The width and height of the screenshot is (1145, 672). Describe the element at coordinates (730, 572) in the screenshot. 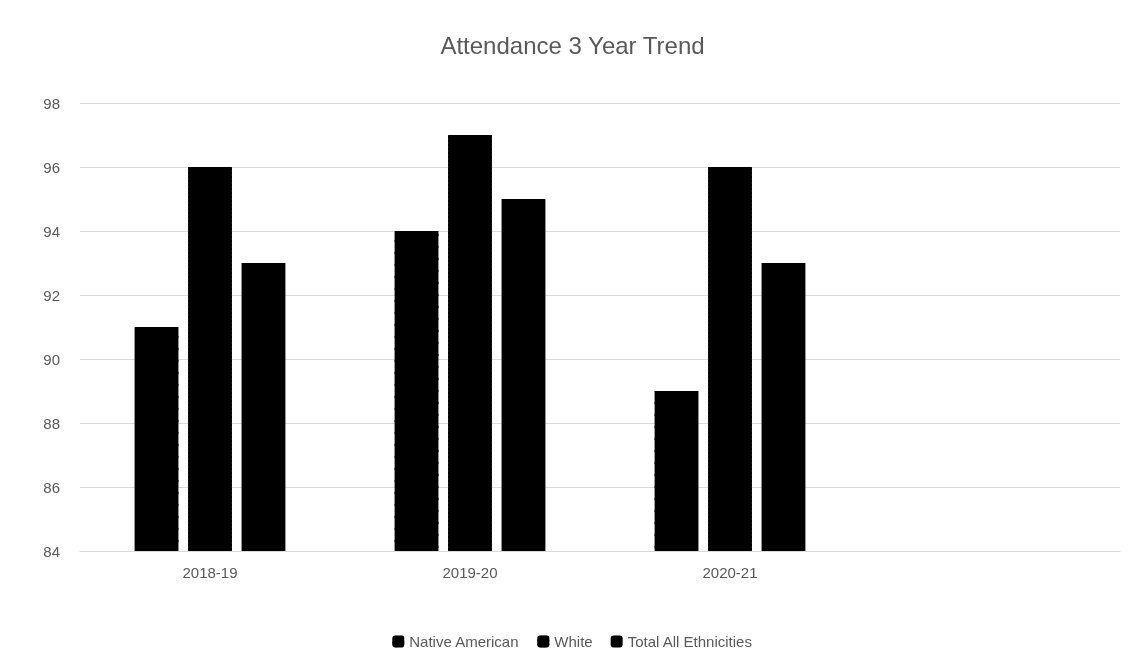

I see `x-tick-label: 2020-21` at that location.